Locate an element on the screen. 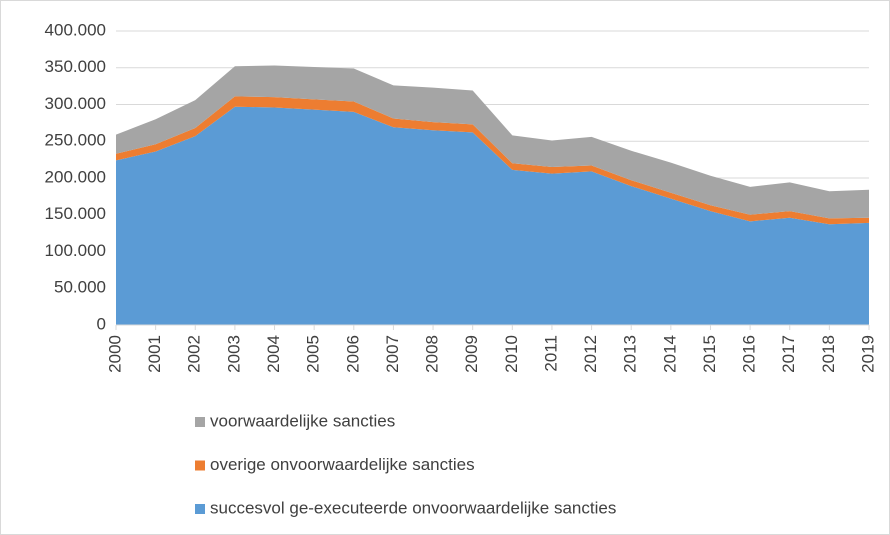 The width and height of the screenshot is (890, 535). x-tick-label: 2014 is located at coordinates (669, 354).